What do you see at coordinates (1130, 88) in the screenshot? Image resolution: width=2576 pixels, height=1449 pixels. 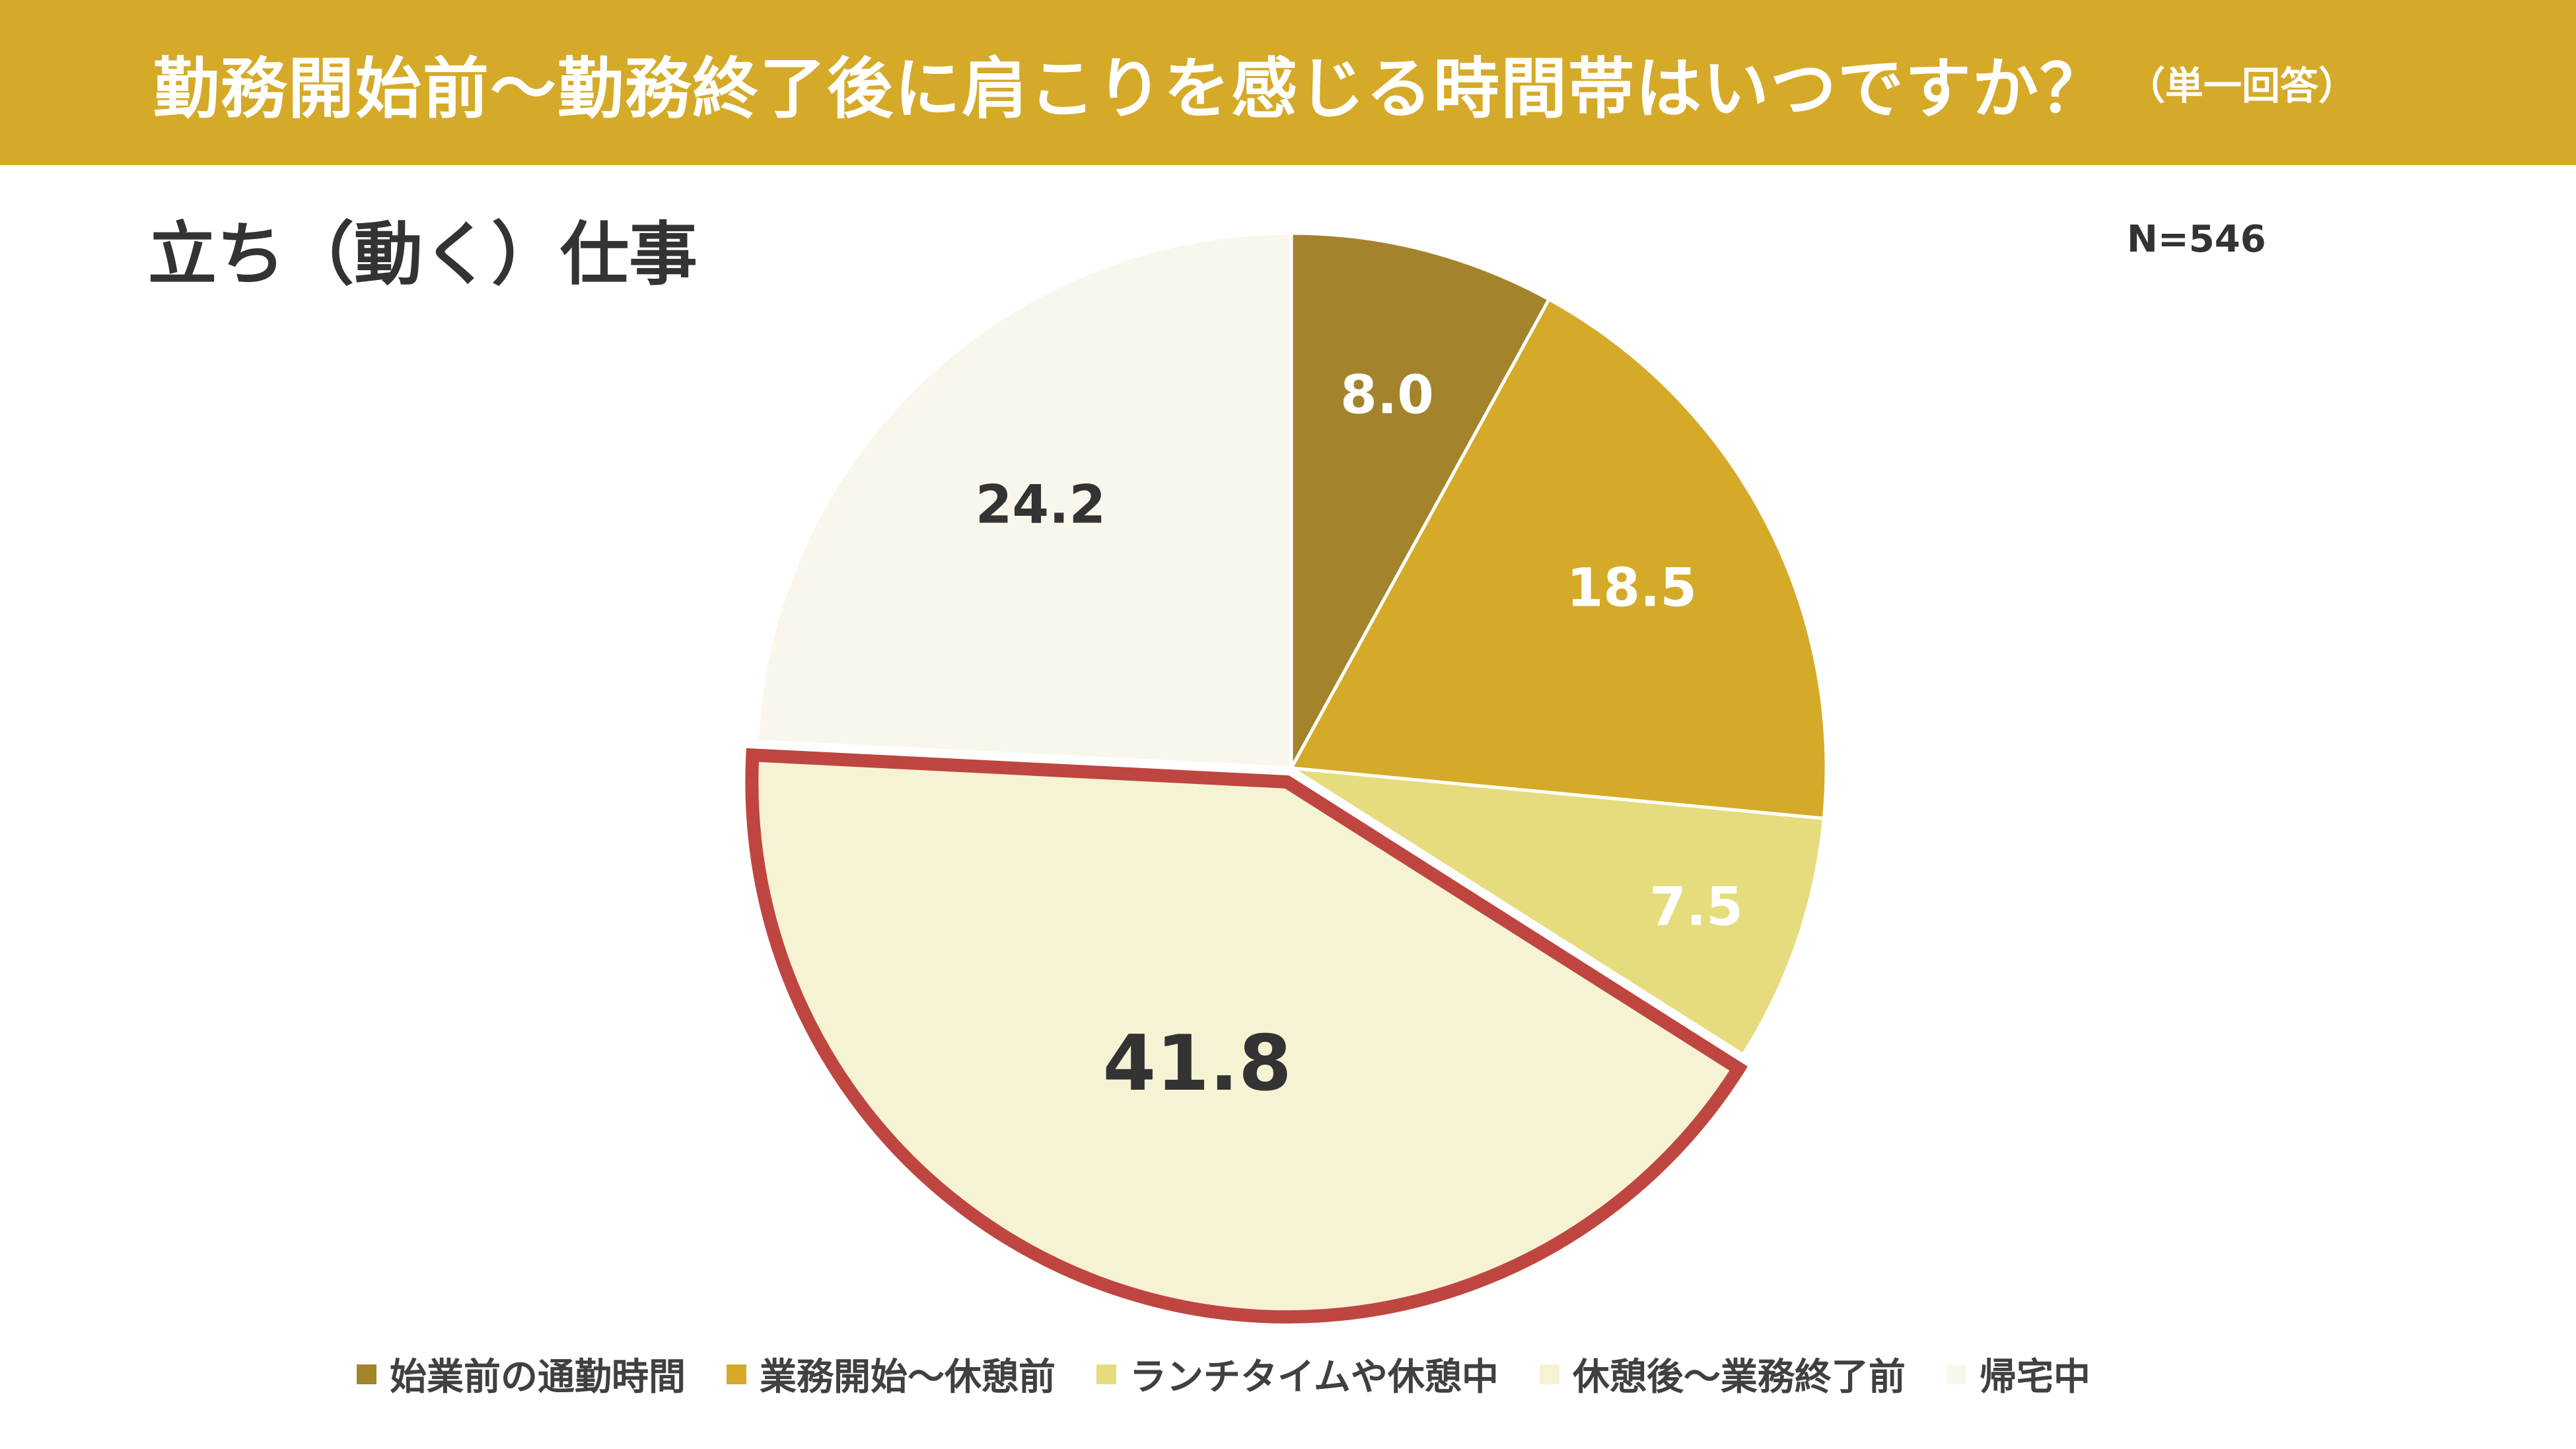 I see `chart-title: 勤務開始前〜勤務終了後に肩こりを感じる時間帯はいつですか？` at bounding box center [1130, 88].